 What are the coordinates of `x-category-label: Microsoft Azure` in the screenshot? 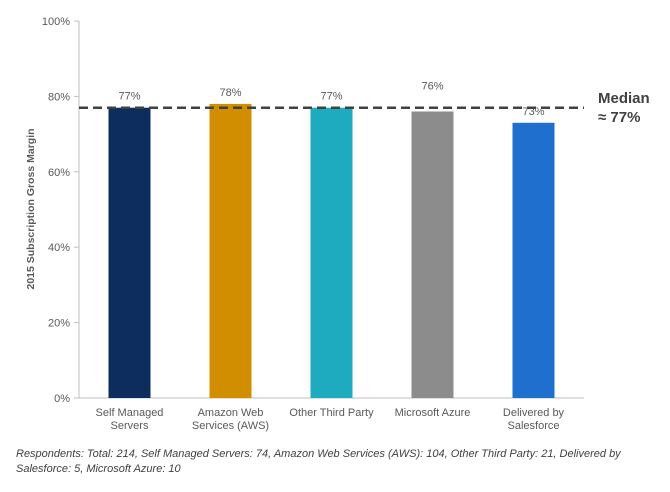 It's located at (433, 413).